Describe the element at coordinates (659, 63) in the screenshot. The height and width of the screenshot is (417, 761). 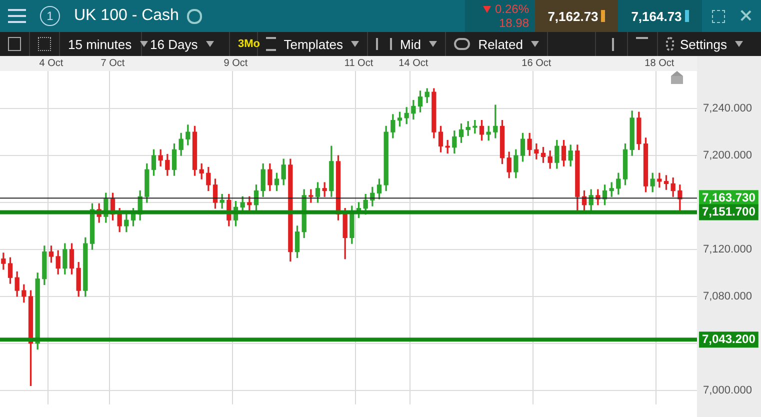
I see `x-tick-label: 18 Oct` at that location.